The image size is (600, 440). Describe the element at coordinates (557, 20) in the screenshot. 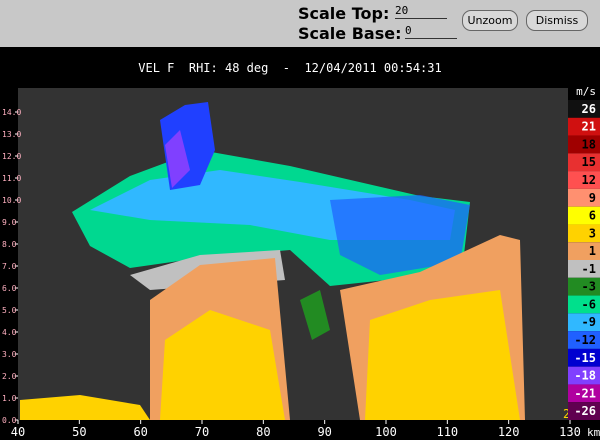

I see `dismiss-button: Dismiss` at that location.